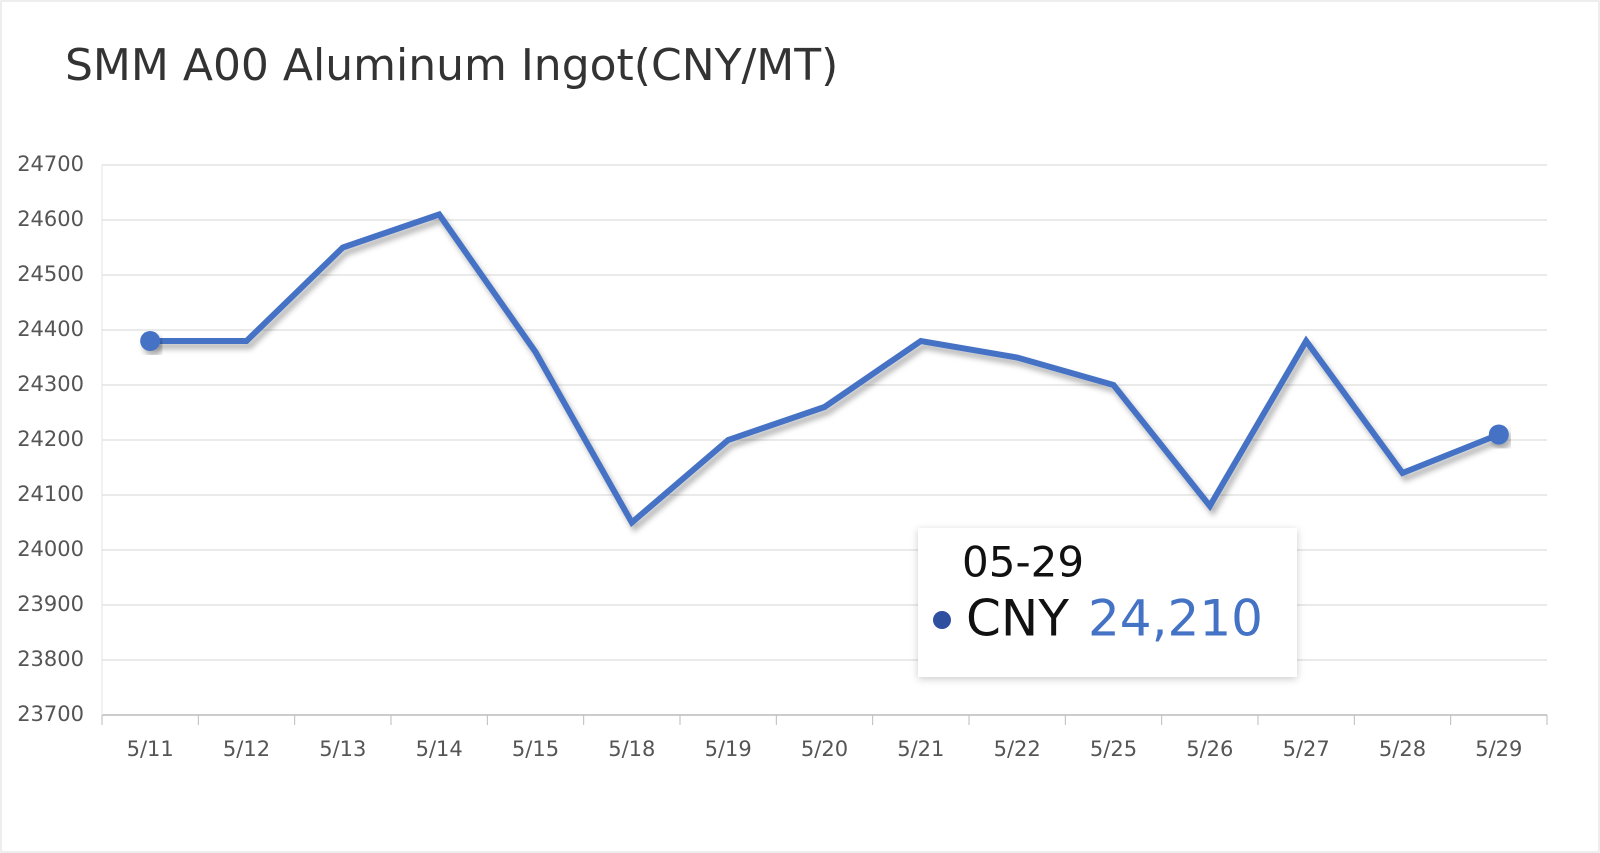 The image size is (1600, 853). Describe the element at coordinates (50, 439) in the screenshot. I see `y-tick-label: 24200` at that location.